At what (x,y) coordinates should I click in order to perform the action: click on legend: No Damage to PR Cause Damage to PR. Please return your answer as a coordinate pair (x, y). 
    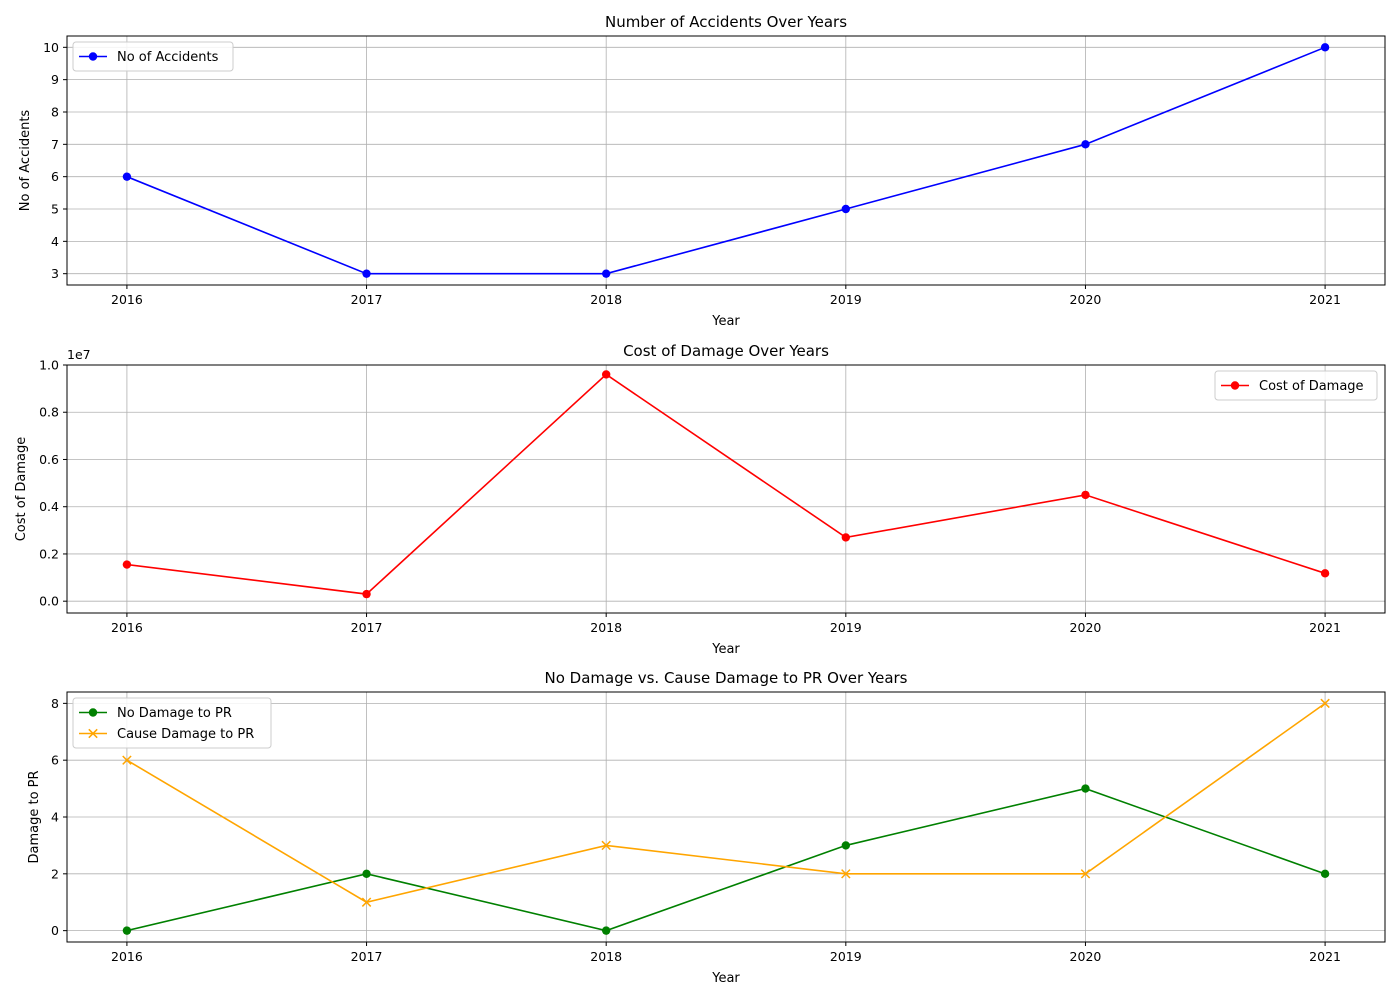
    Looking at the image, I should click on (172, 723).